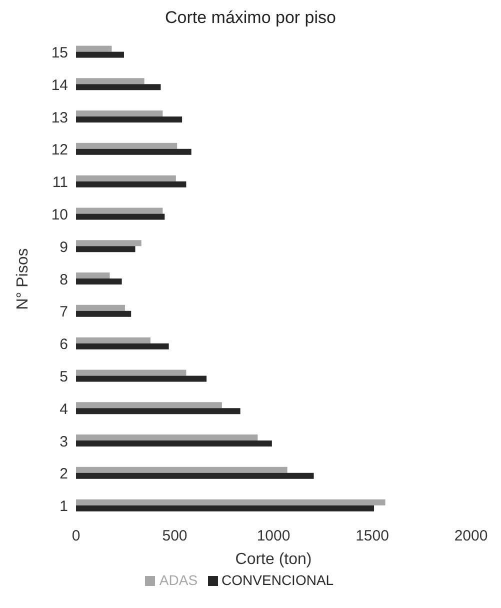 The width and height of the screenshot is (501, 608). What do you see at coordinates (64, 409) in the screenshot?
I see `y-tick-label: 4` at bounding box center [64, 409].